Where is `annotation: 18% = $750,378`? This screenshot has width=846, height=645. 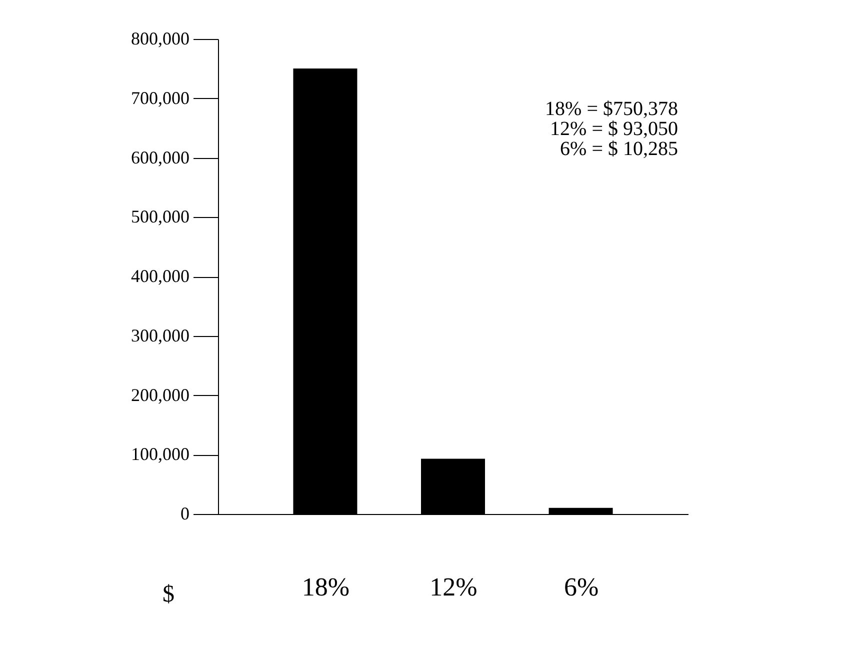 annotation: 18% = $750,378 is located at coordinates (611, 109).